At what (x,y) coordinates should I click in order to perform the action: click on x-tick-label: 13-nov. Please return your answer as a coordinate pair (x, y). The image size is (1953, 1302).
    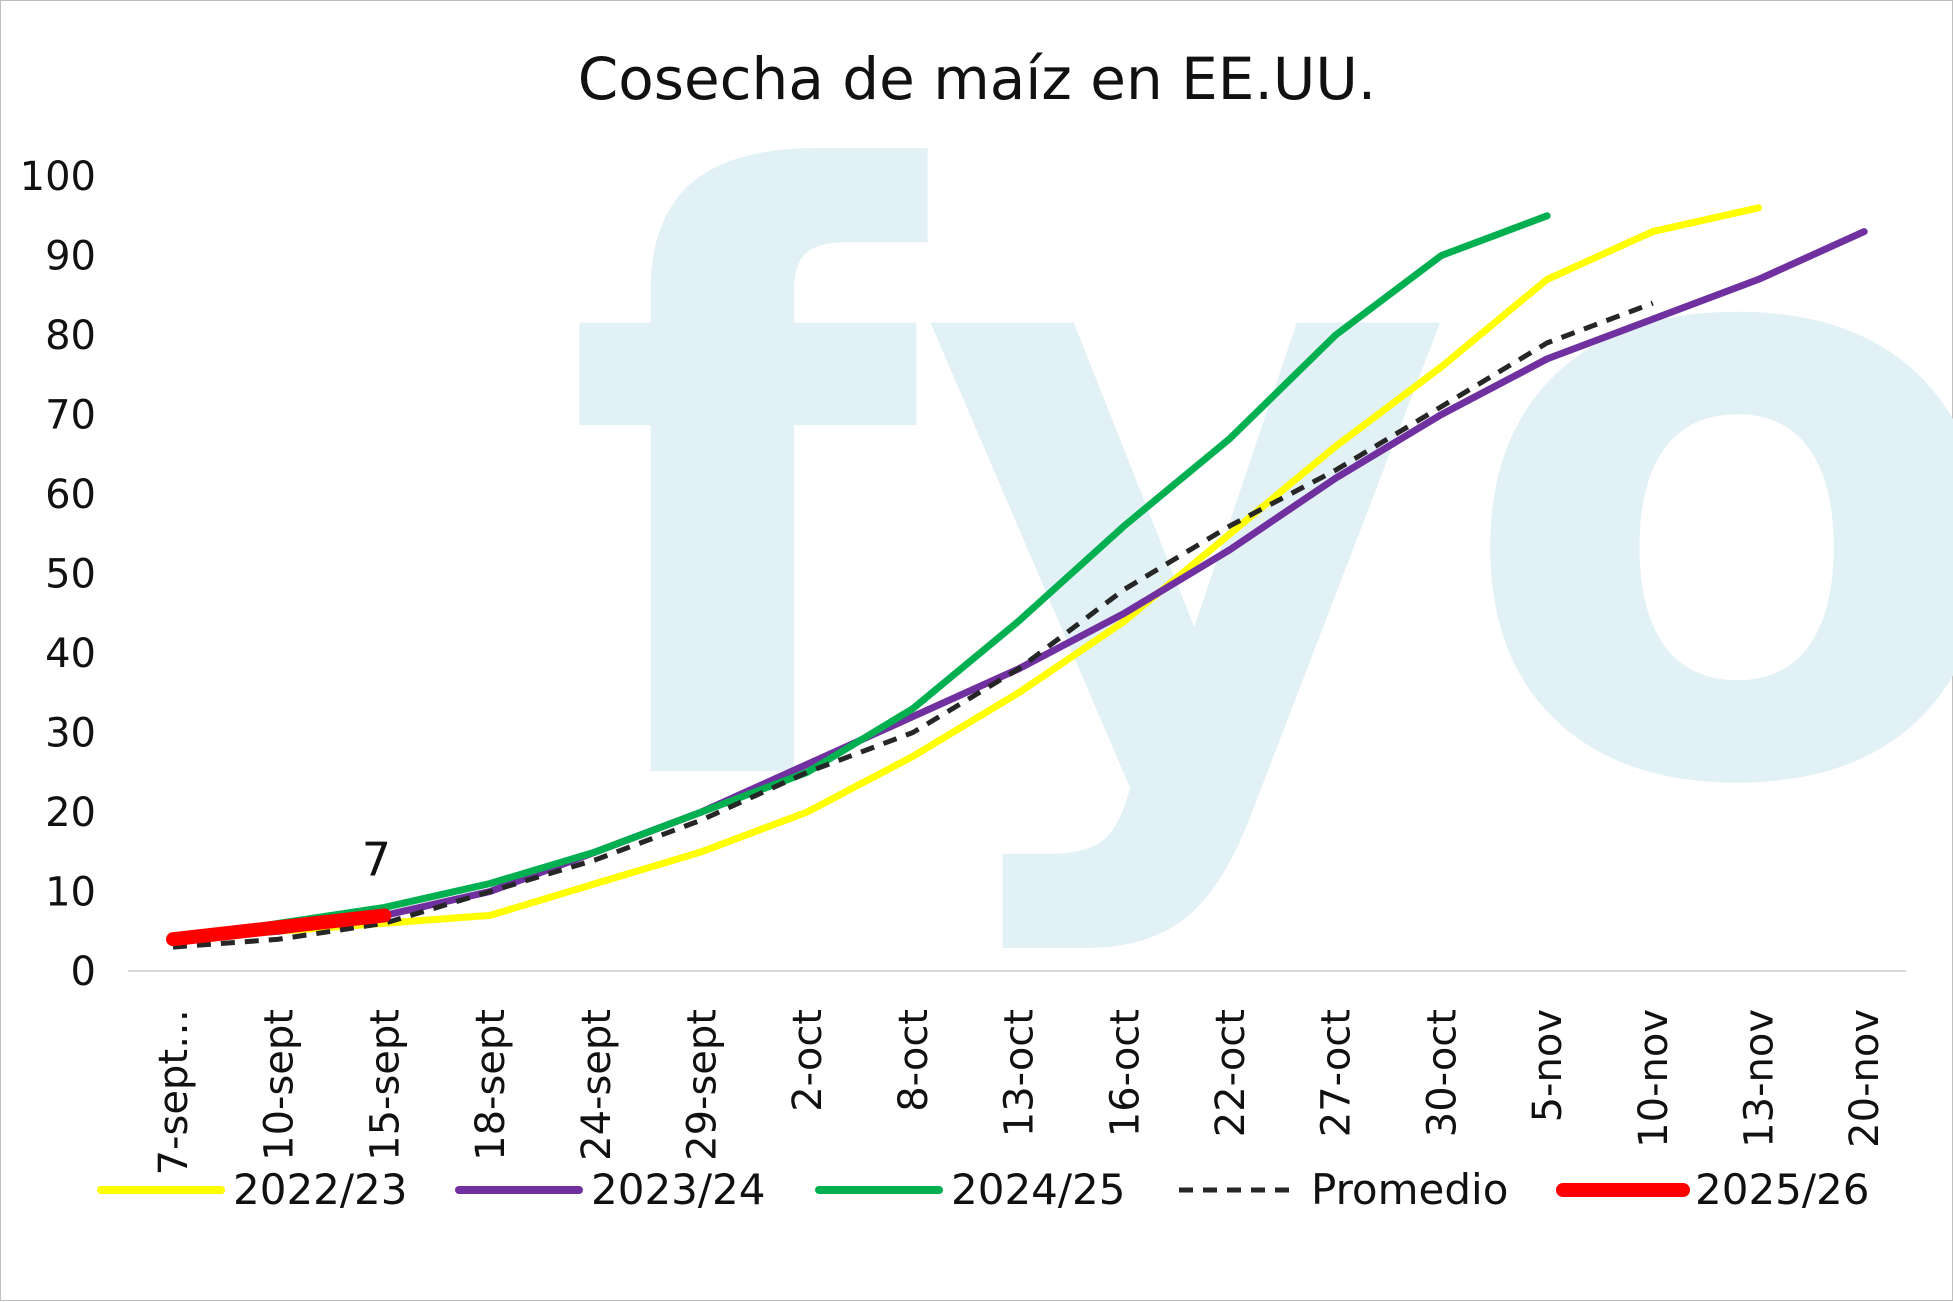
    Looking at the image, I should click on (1760, 1078).